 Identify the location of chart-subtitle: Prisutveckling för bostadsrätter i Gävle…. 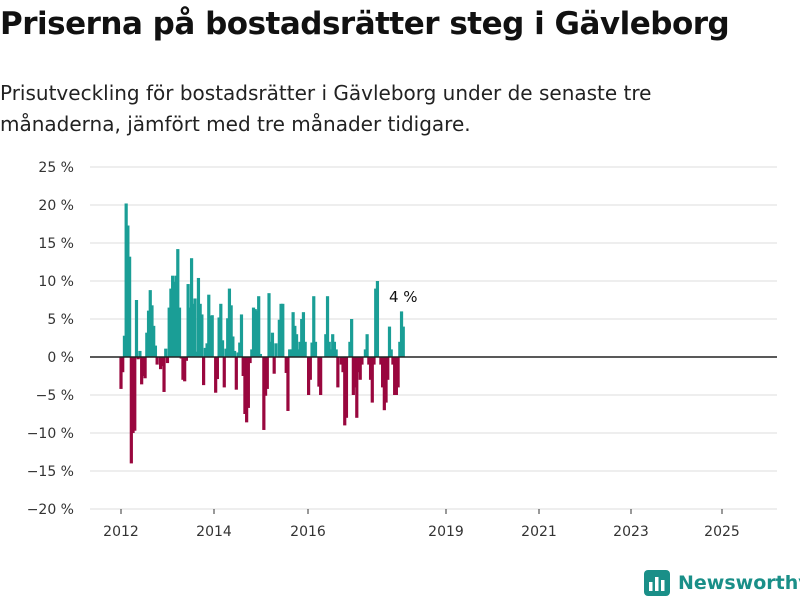
(326, 108).